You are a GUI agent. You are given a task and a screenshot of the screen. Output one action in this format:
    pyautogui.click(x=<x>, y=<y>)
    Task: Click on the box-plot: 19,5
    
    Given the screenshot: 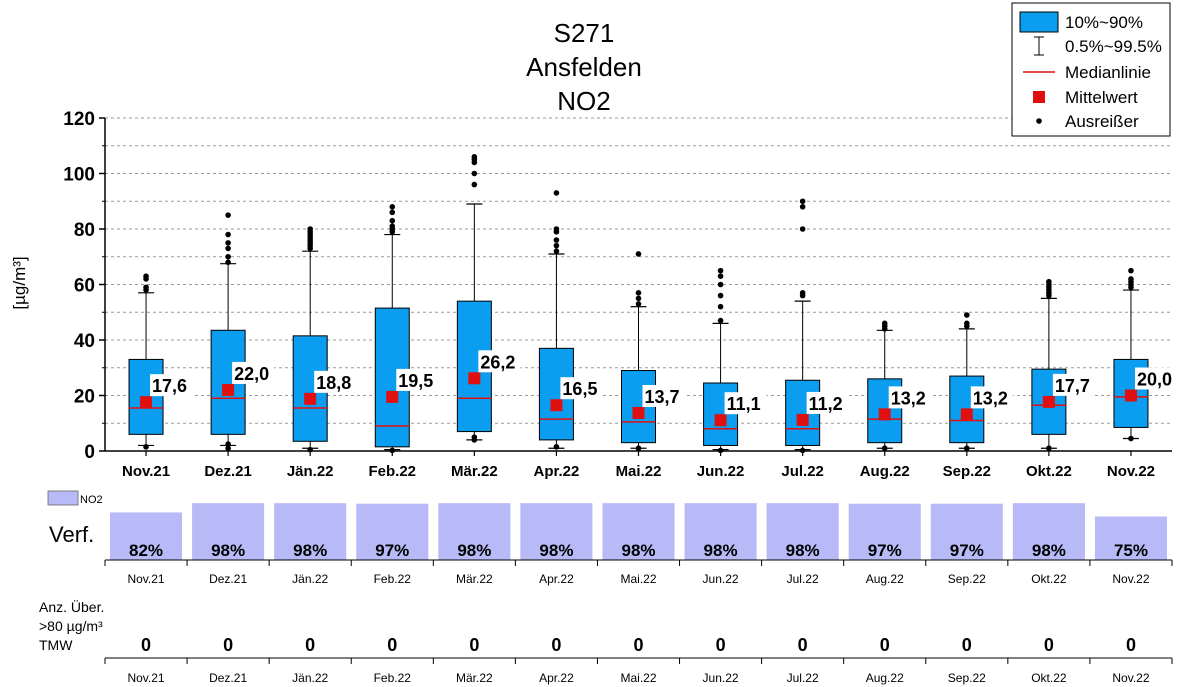 What is the action you would take?
    pyautogui.click(x=406, y=329)
    